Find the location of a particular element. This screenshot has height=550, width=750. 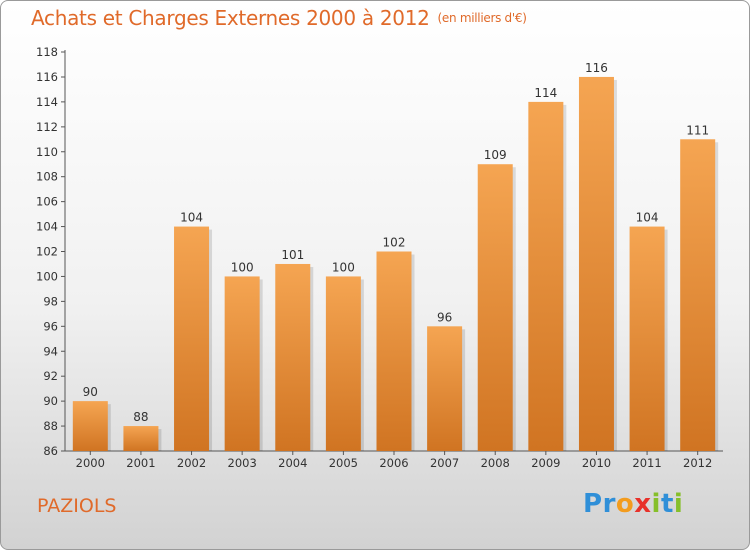

x-tick-label: 2001 is located at coordinates (140, 463).